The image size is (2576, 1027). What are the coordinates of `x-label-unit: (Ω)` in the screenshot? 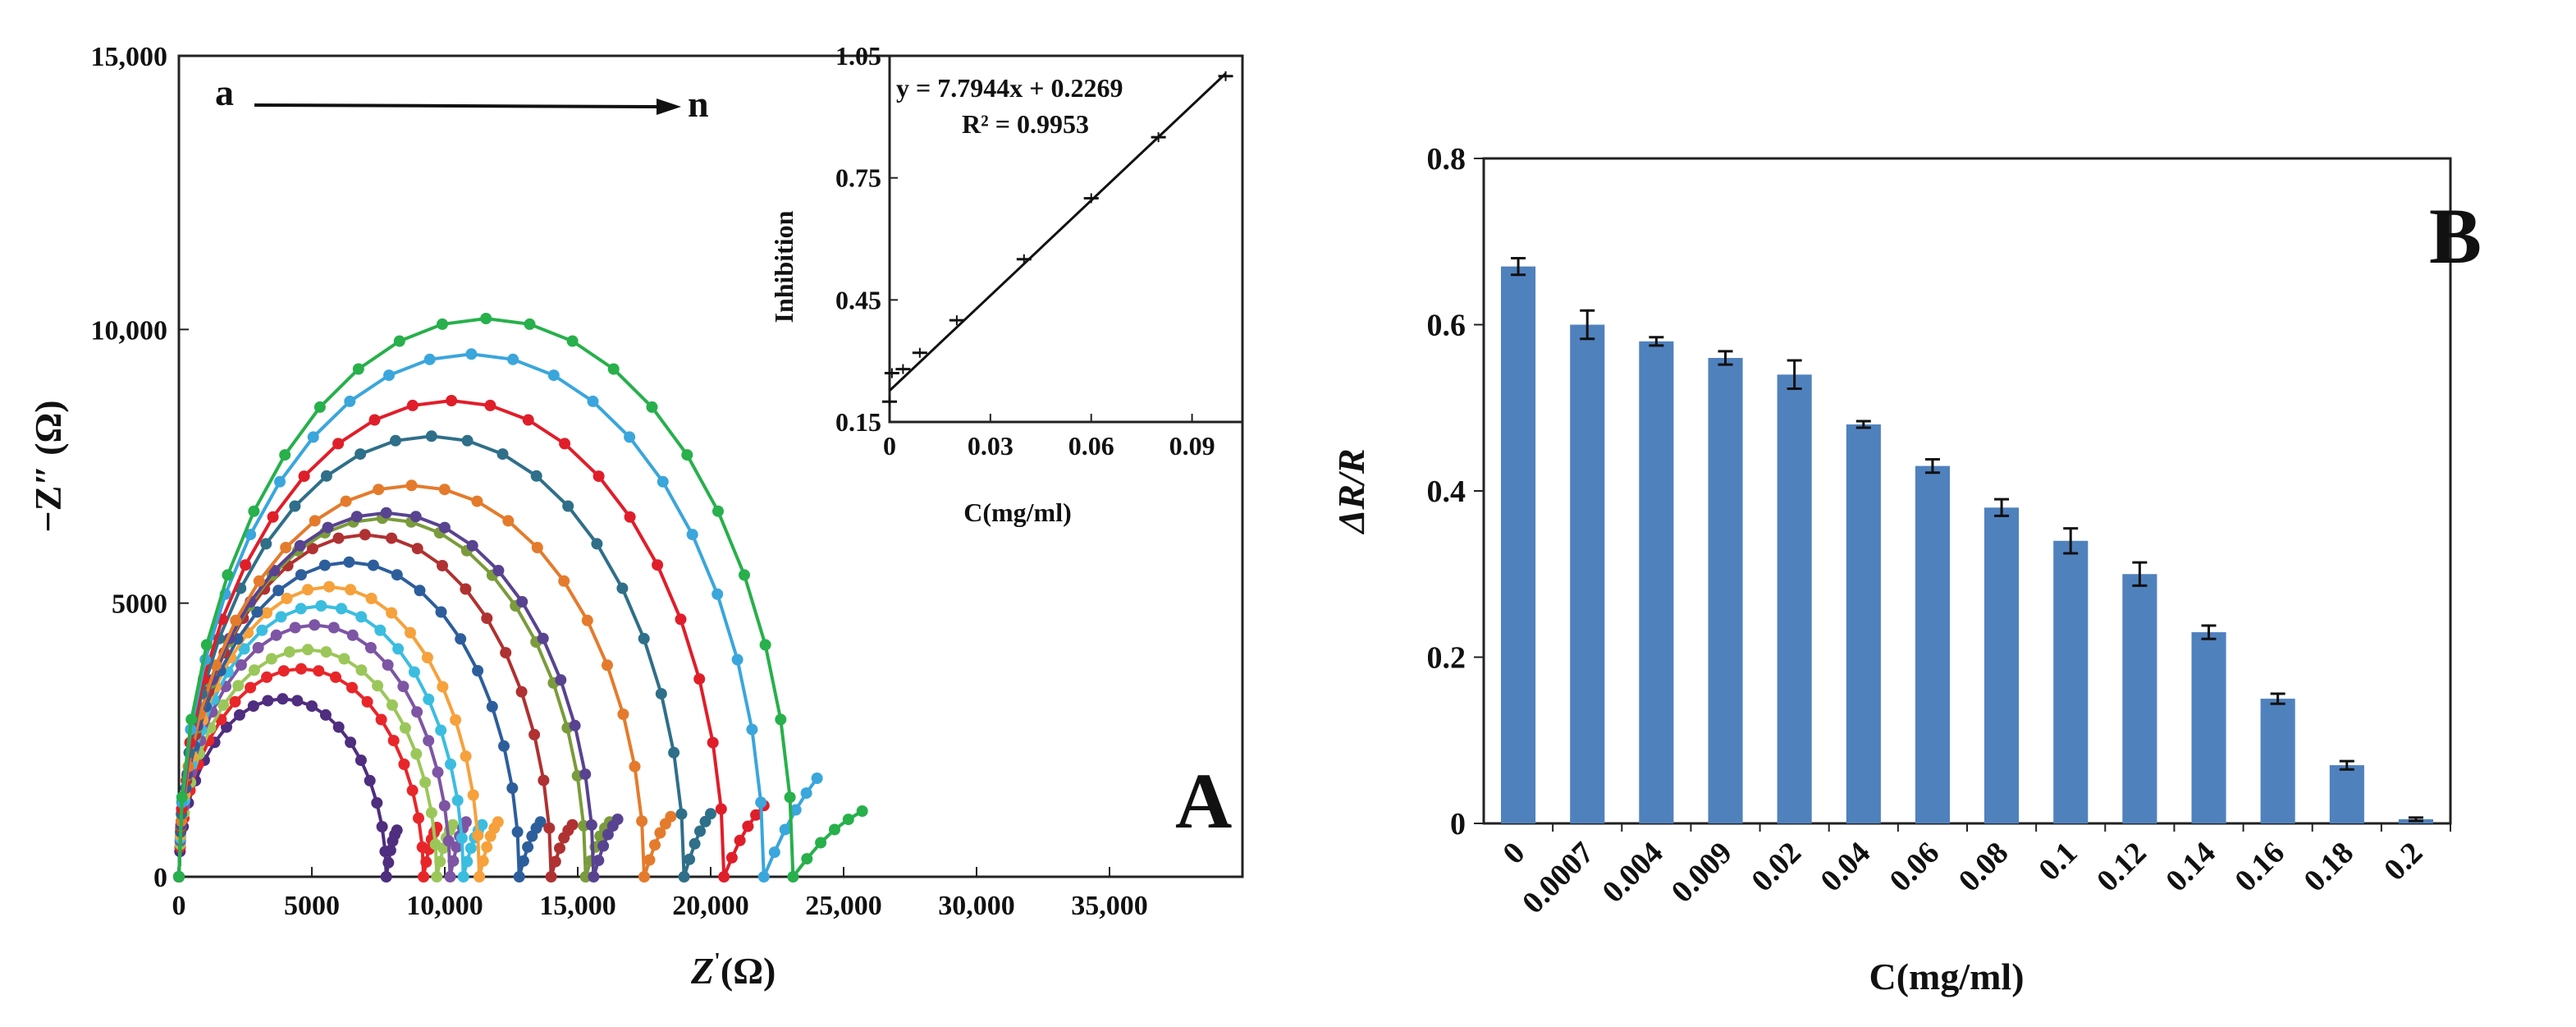 It's located at (748, 971).